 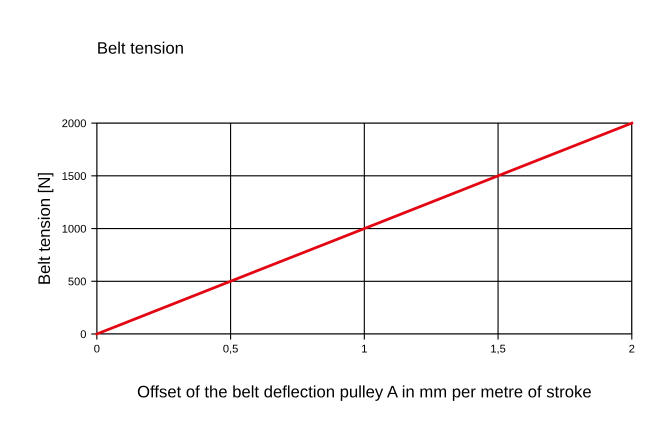 What do you see at coordinates (498, 349) in the screenshot?
I see `x-tick-label: 1,5` at bounding box center [498, 349].